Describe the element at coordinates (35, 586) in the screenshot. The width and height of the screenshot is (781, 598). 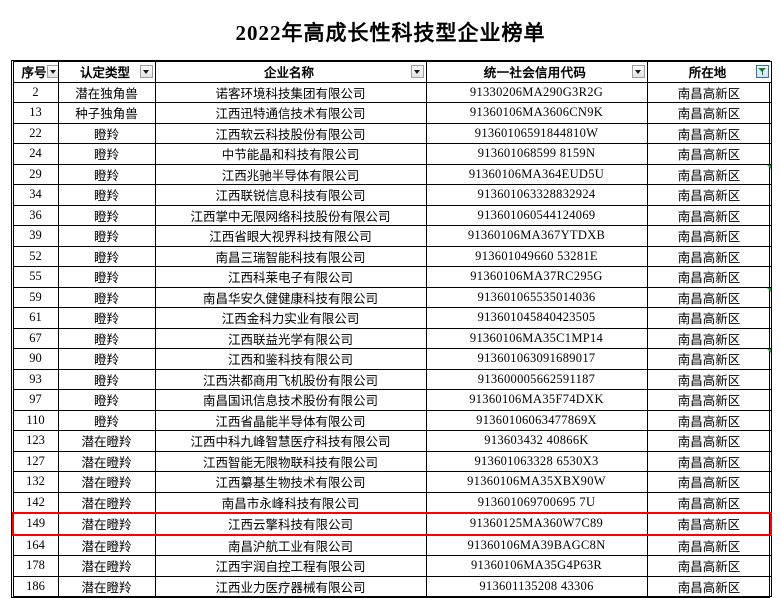
I see `cell-seq: 186` at that location.